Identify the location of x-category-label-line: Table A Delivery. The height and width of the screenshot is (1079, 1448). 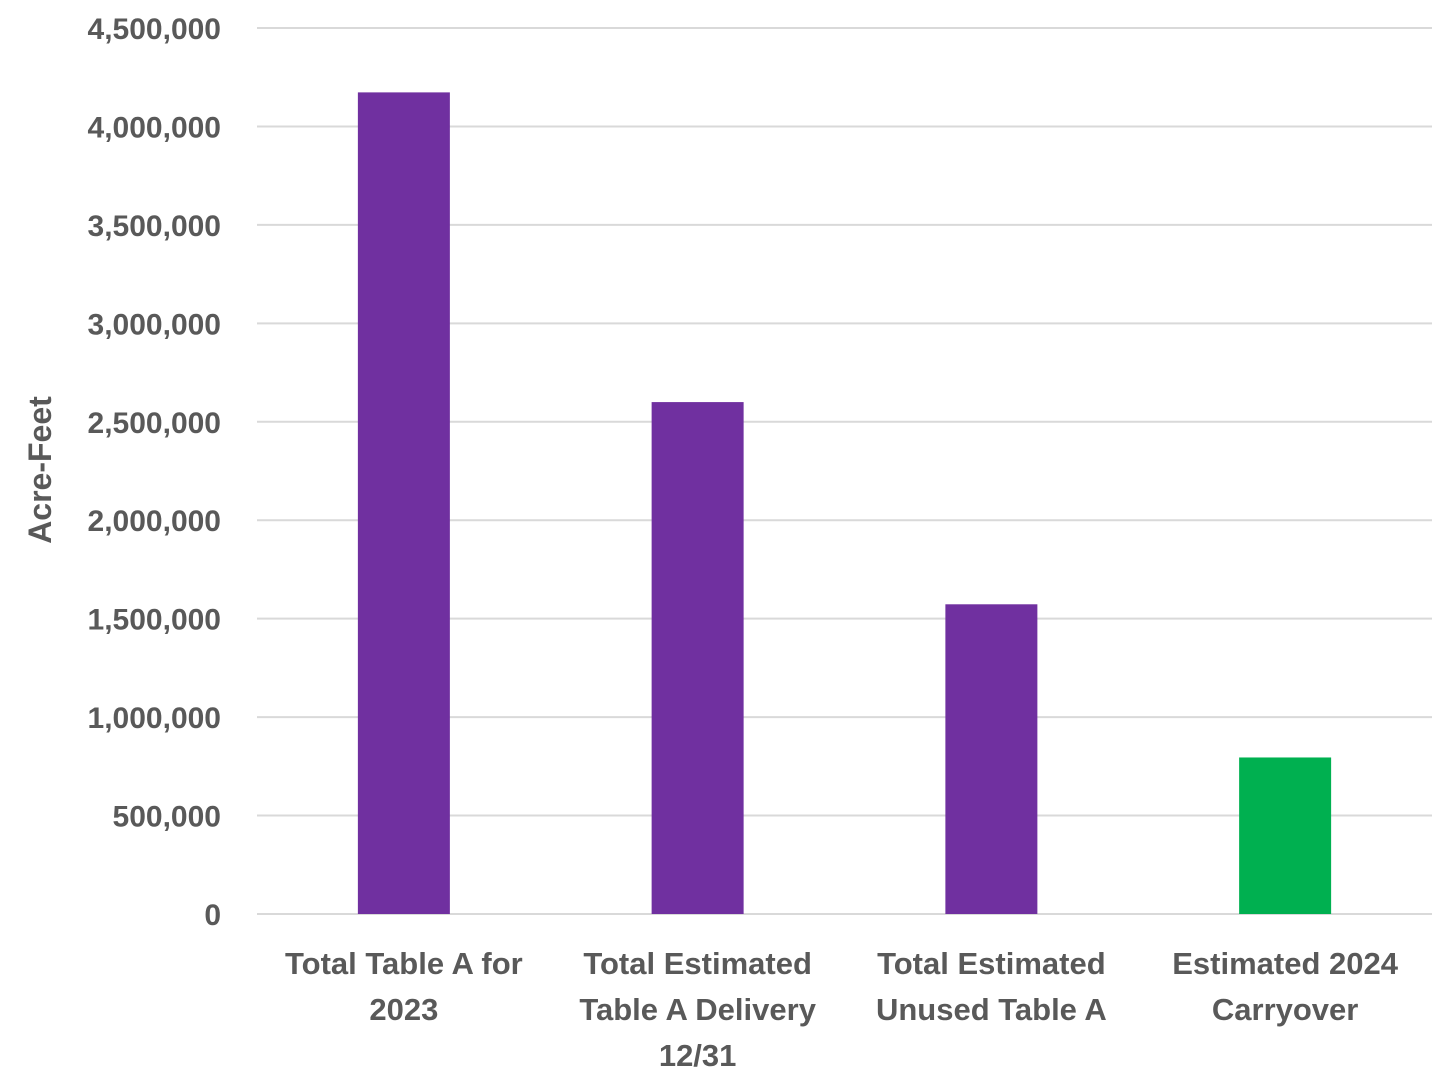
(697, 1009).